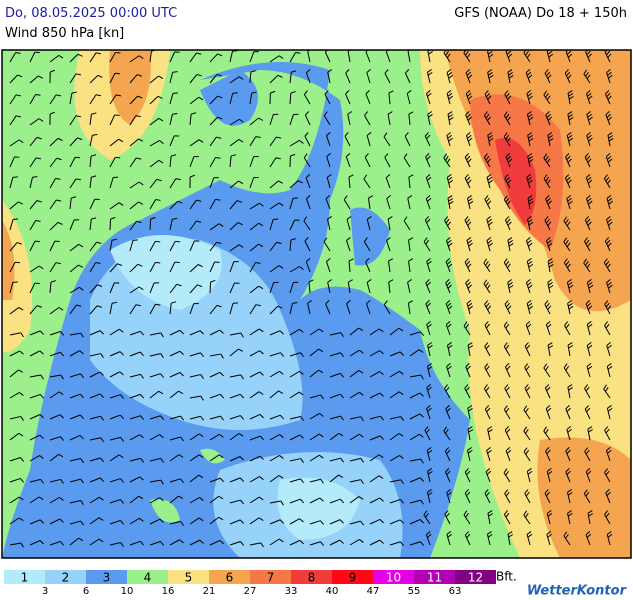  Describe the element at coordinates (414, 591) in the screenshot. I see `legend-threshold: 55` at that location.